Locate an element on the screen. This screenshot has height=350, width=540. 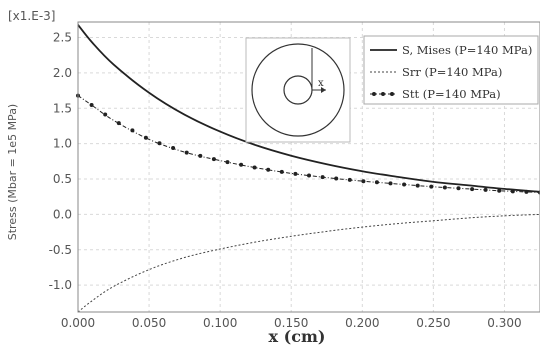
x-tick-label: 0.000 is located at coordinates (78, 323).